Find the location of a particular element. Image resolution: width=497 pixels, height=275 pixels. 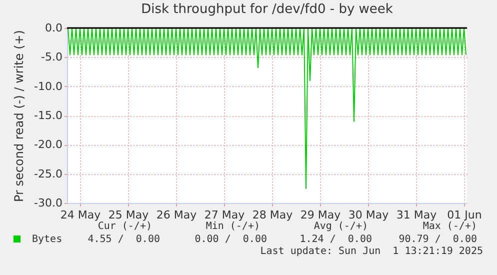

text: 90.79 / 0.00 is located at coordinates (437, 240).